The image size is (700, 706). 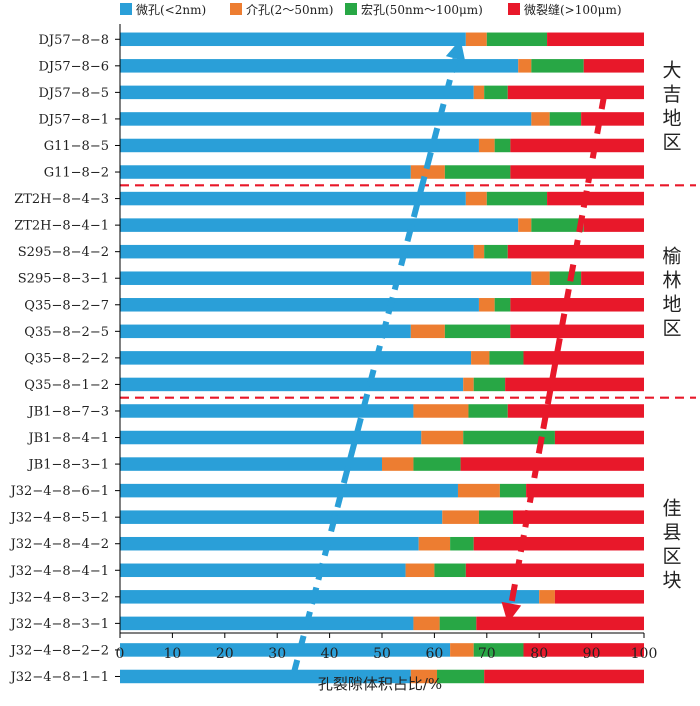 What do you see at coordinates (434, 654) in the screenshot?
I see `x-tick-label-6: 60` at bounding box center [434, 654].